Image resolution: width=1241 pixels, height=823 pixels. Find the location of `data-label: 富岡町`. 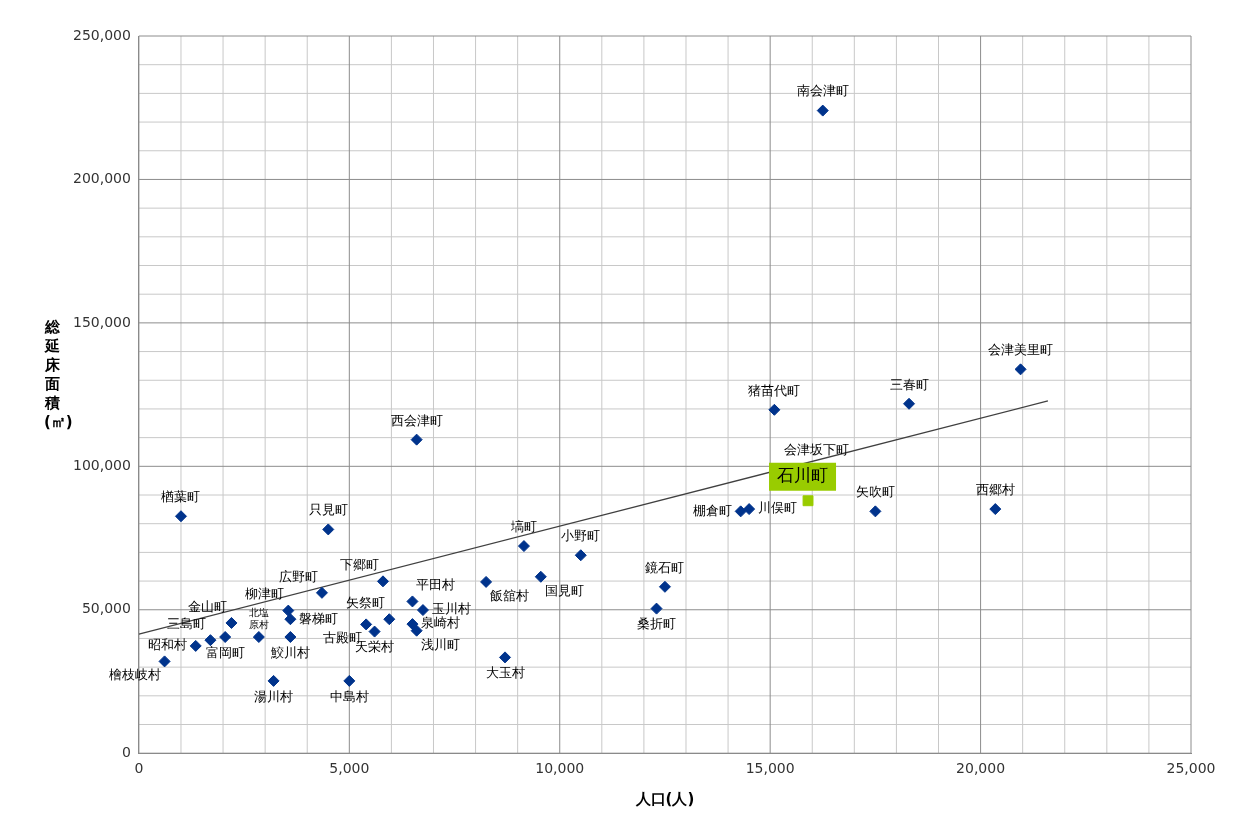

data-label: 富岡町 is located at coordinates (225, 652).